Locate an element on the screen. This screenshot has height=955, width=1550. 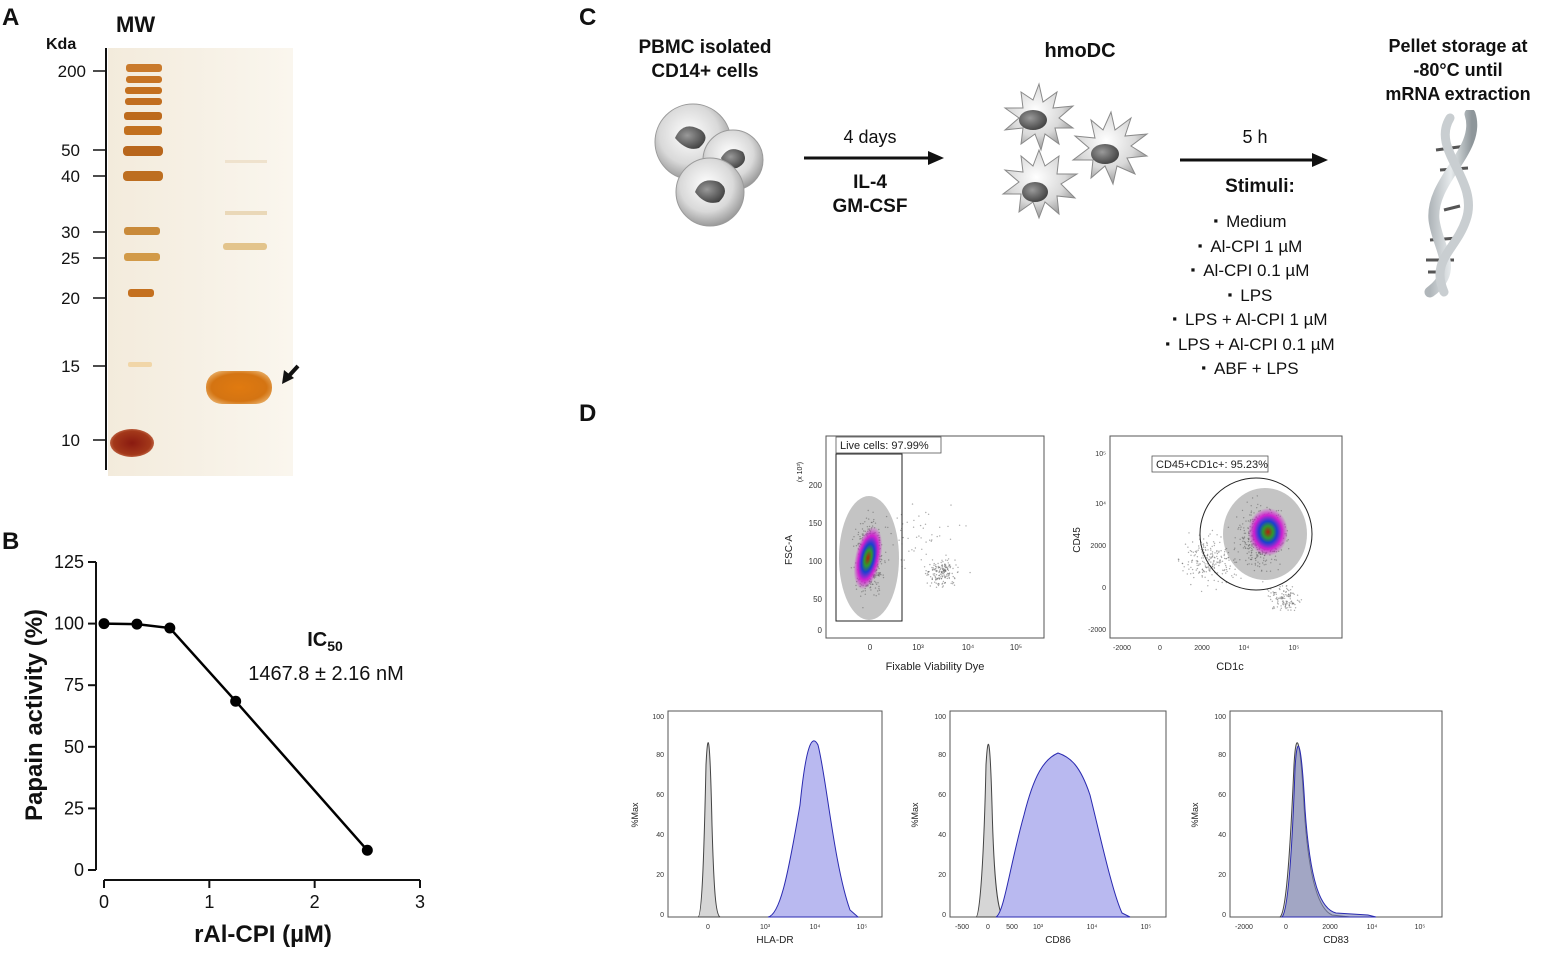
step2-arrow-icon is located at coordinates (1254, 160).